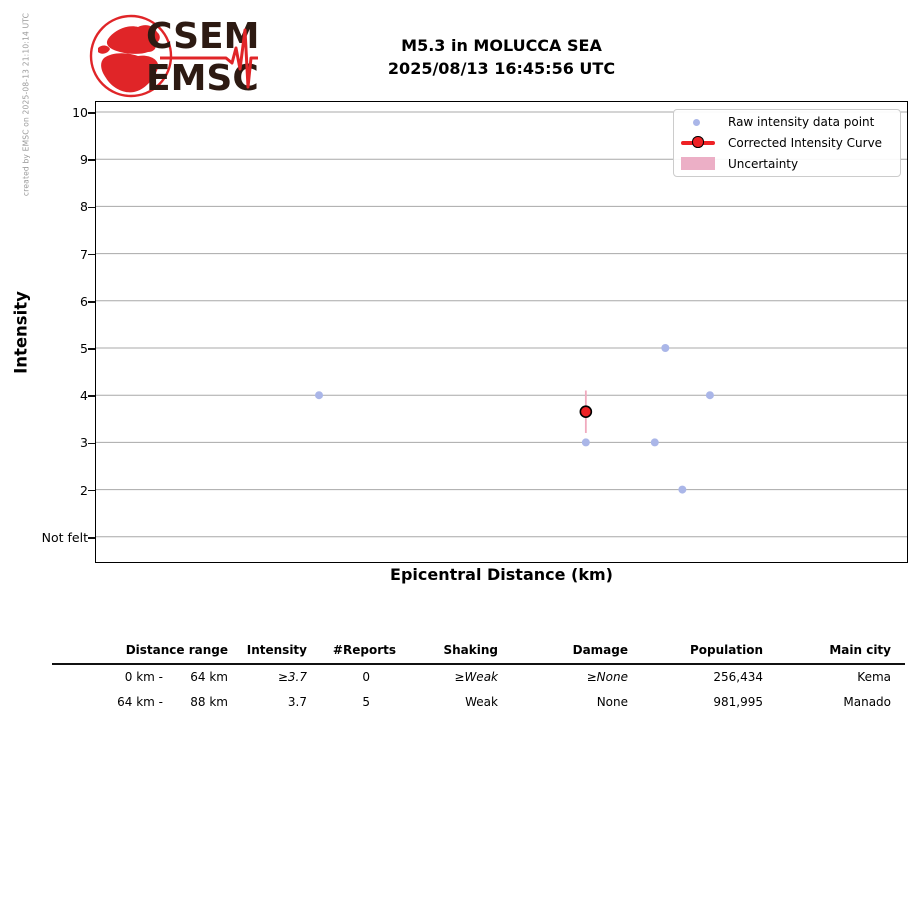  What do you see at coordinates (131, 56) in the screenshot?
I see `globe-icon` at bounding box center [131, 56].